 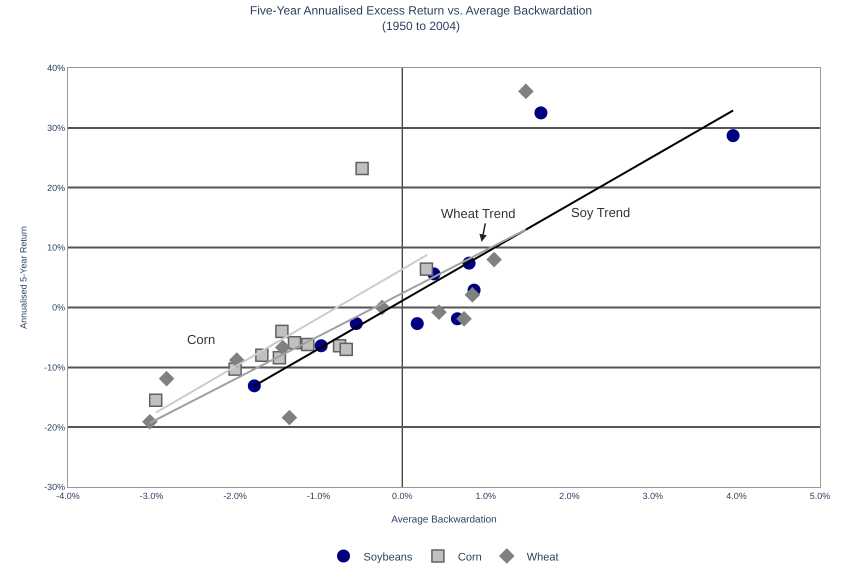 What do you see at coordinates (23, 277) in the screenshot?
I see `y-axis-title: Annualised 5-Year Return` at bounding box center [23, 277].